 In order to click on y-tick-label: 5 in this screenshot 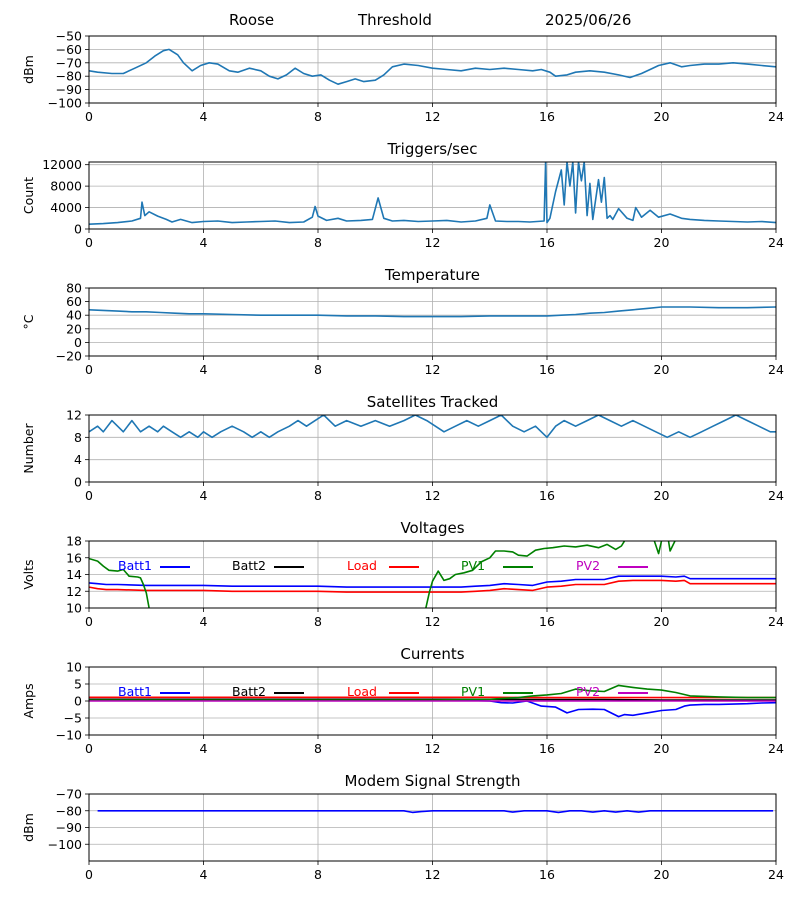, I will do `click(78, 684)`.